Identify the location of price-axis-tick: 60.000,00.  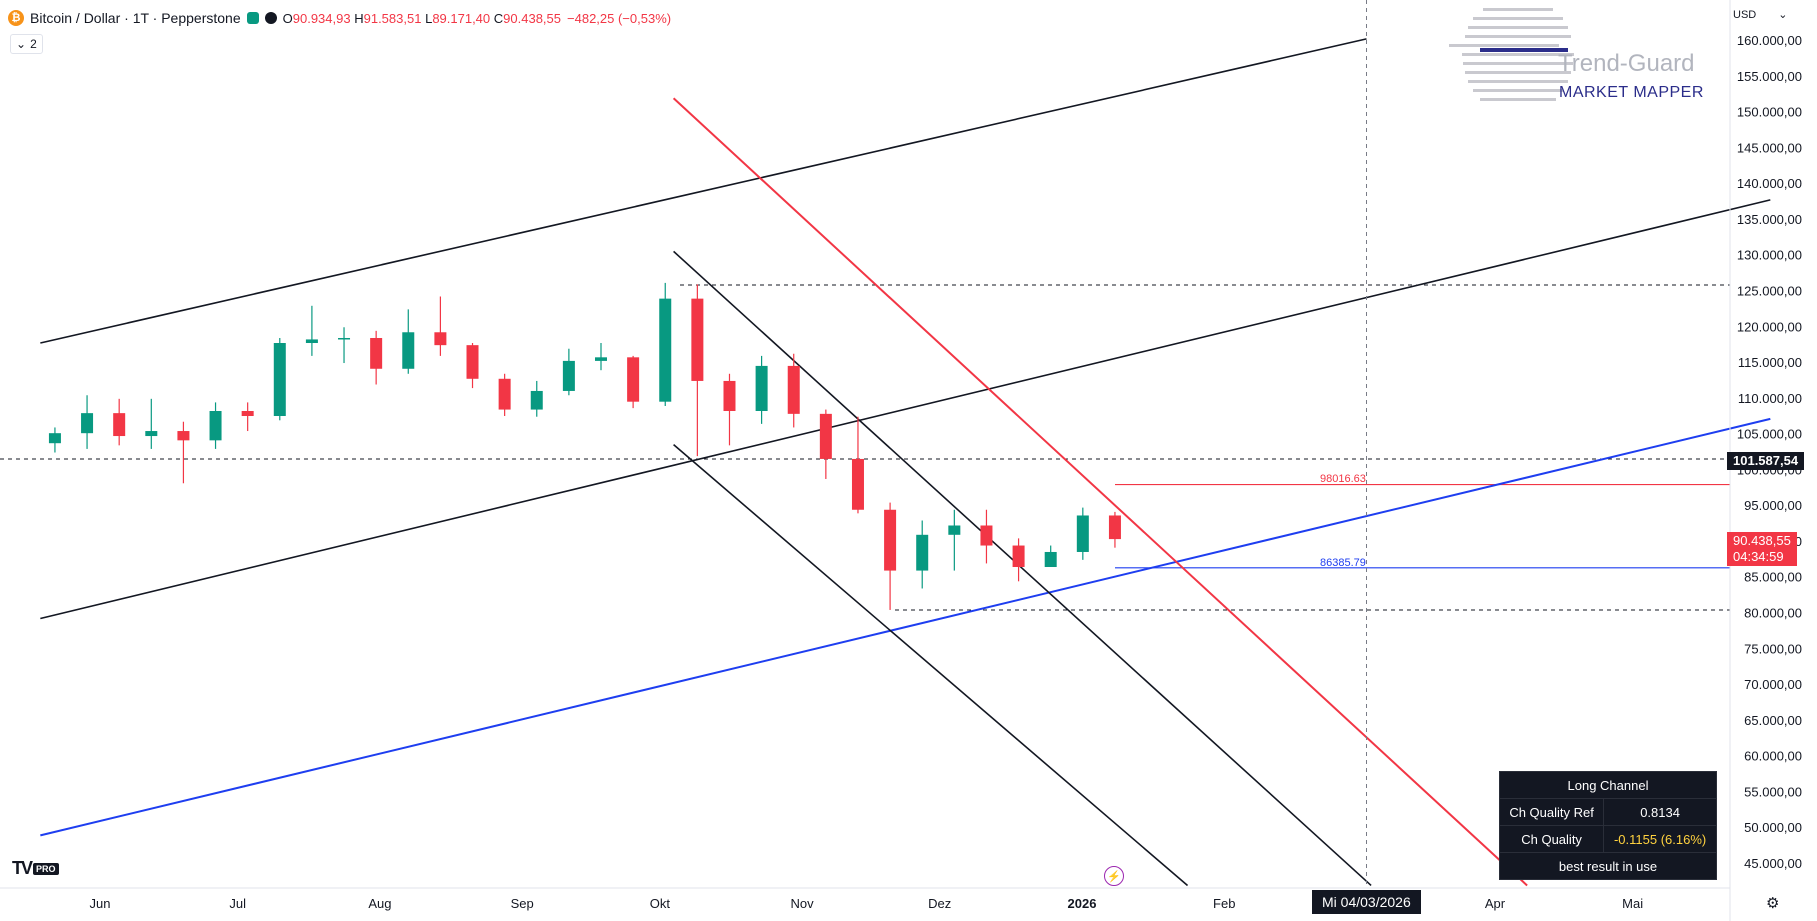
(1773, 756).